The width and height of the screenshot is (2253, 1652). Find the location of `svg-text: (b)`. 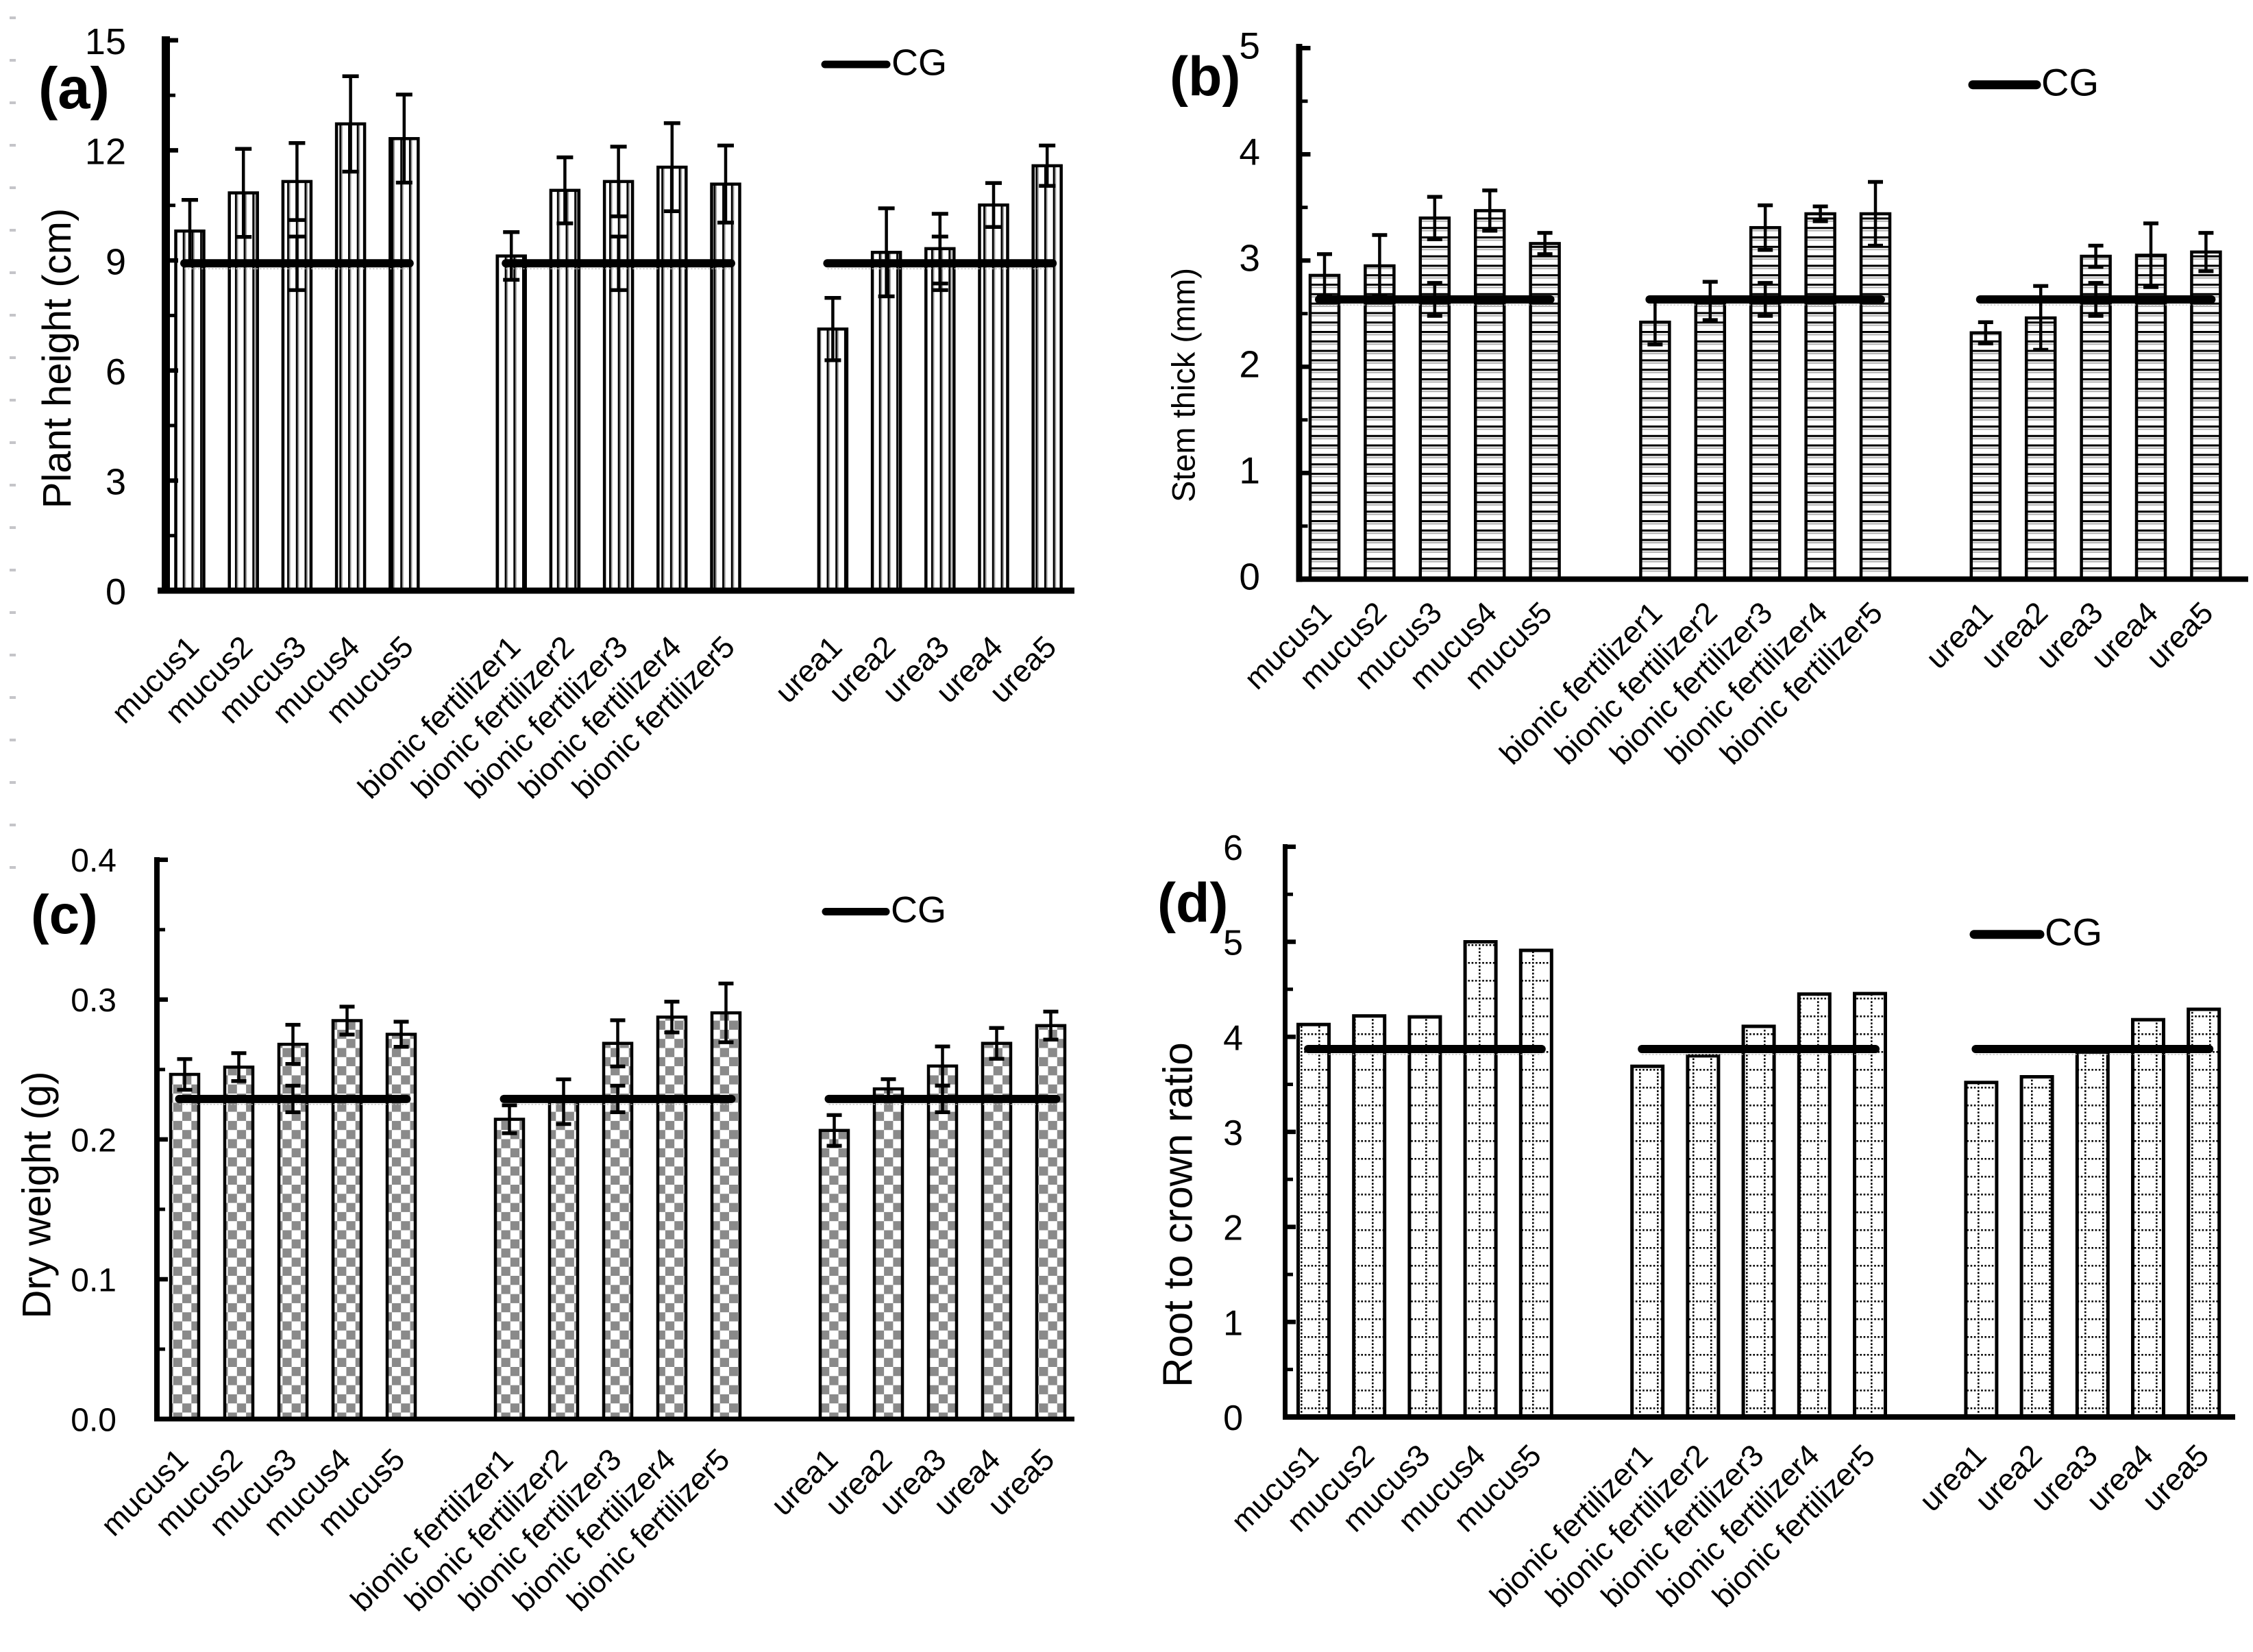

svg-text: (b) is located at coordinates (1205, 77).